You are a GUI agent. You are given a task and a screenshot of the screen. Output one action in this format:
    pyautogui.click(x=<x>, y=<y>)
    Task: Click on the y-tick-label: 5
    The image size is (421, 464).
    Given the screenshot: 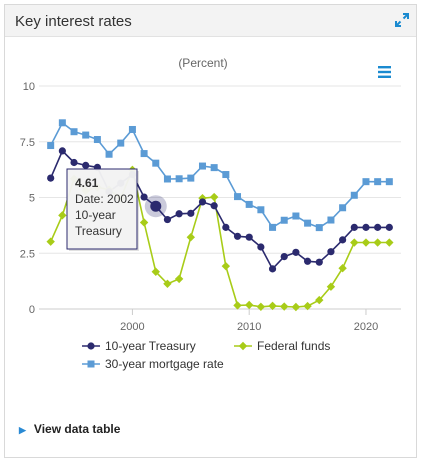 What is the action you would take?
    pyautogui.click(x=32, y=199)
    